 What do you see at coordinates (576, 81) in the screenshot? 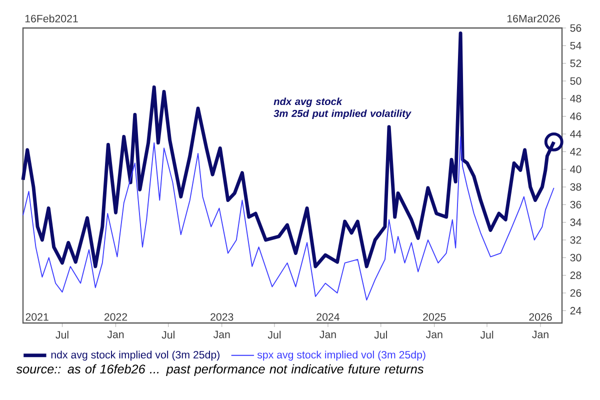
I see `y-tick-label: 50` at bounding box center [576, 81].